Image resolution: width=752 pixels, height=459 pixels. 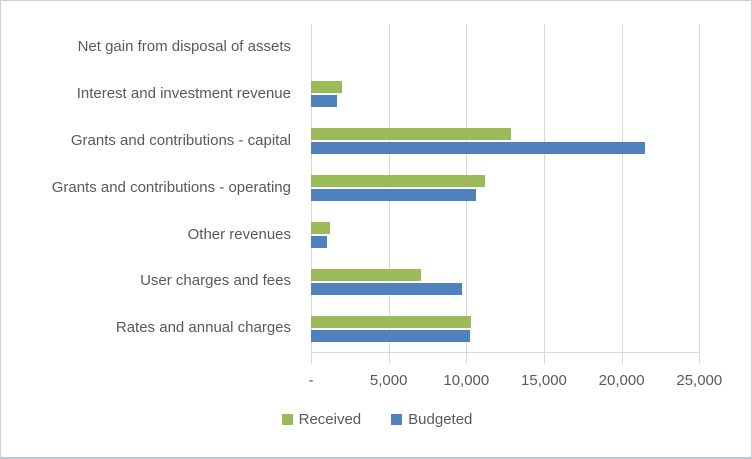 I want to click on legend-label: Received, so click(x=330, y=419).